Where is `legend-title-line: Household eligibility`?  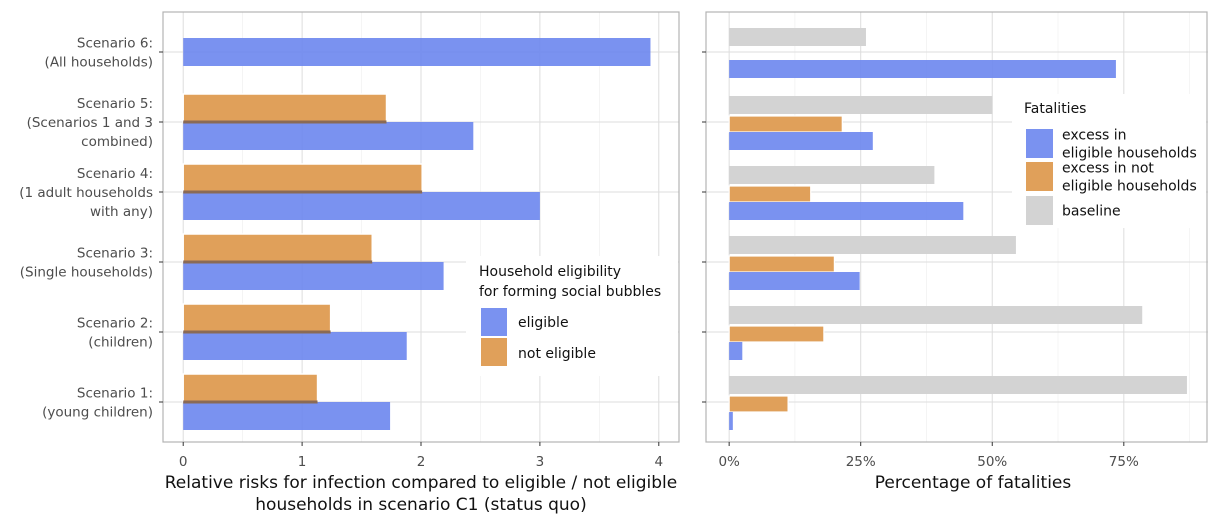
legend-title-line: Household eligibility is located at coordinates (550, 272).